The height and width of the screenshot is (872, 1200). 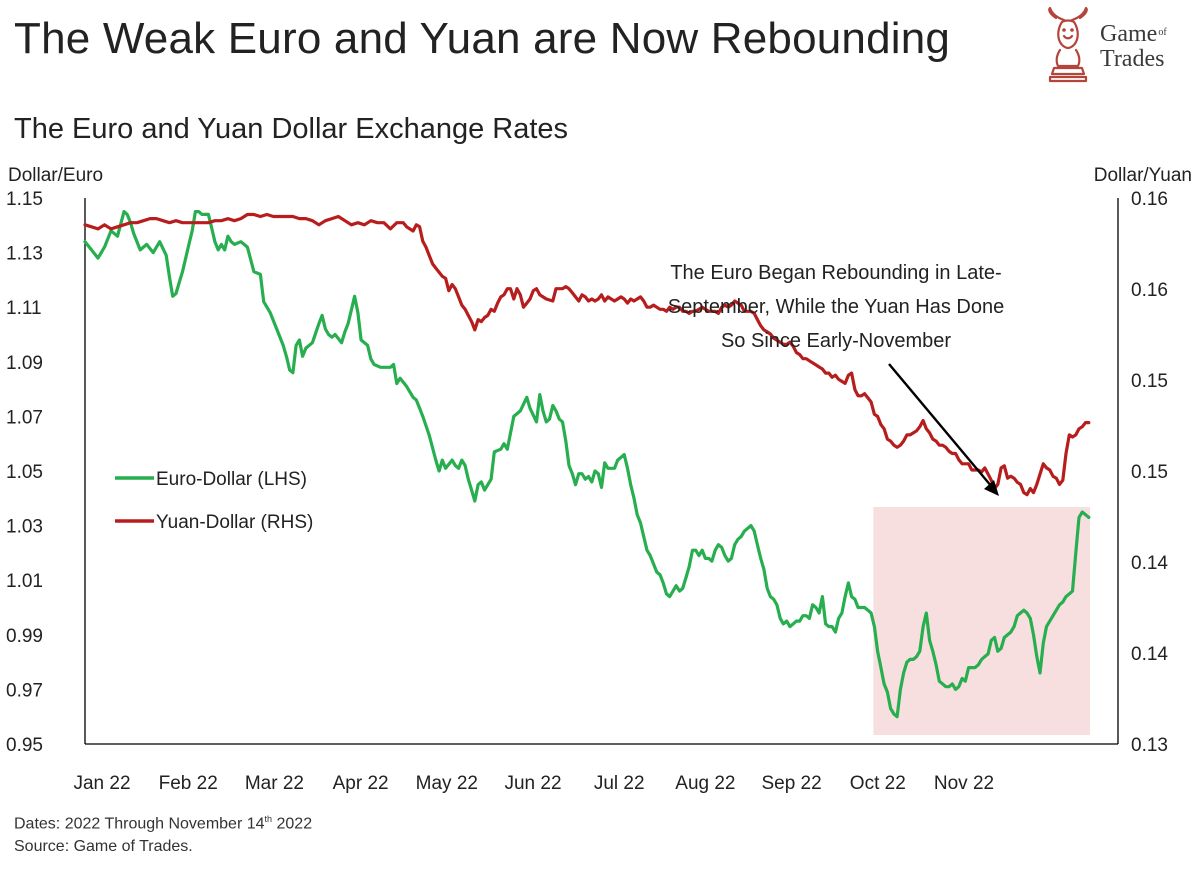 I want to click on left-tick-label: 0.95, so click(x=24, y=745).